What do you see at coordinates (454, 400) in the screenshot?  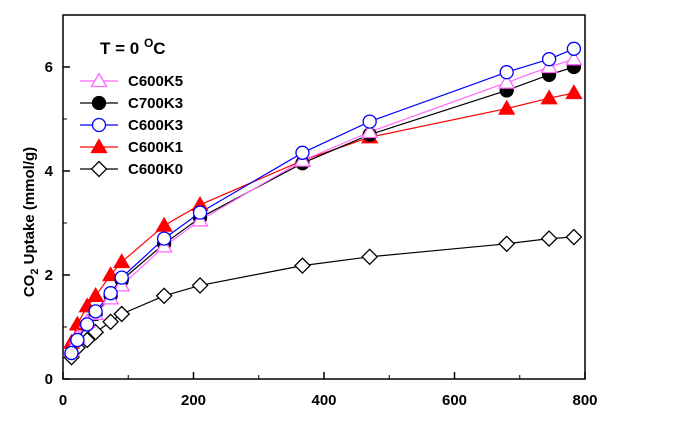 I see `x-tick-label: 600` at bounding box center [454, 400].